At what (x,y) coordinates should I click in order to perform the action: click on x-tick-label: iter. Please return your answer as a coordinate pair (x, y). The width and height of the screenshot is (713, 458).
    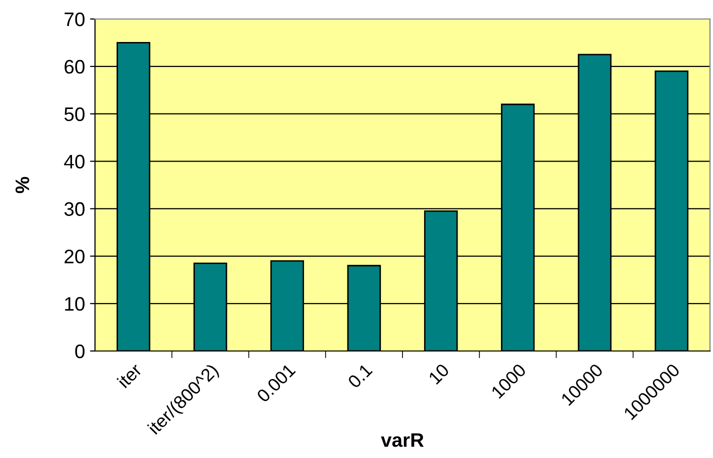
    Looking at the image, I should click on (129, 375).